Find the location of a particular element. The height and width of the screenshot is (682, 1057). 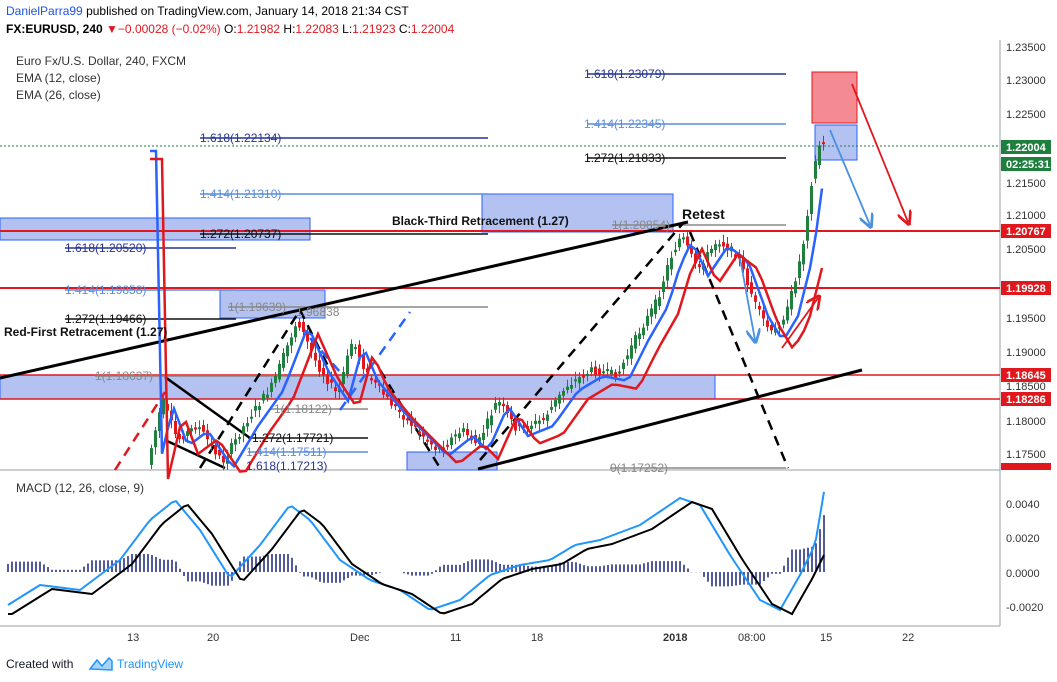

price-tick: 1.20500 is located at coordinates (1026, 250).